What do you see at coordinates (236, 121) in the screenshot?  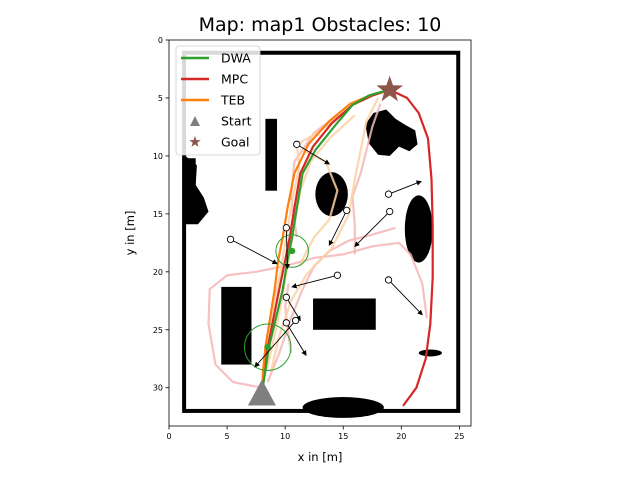 I see `legend-label-start: Start` at bounding box center [236, 121].